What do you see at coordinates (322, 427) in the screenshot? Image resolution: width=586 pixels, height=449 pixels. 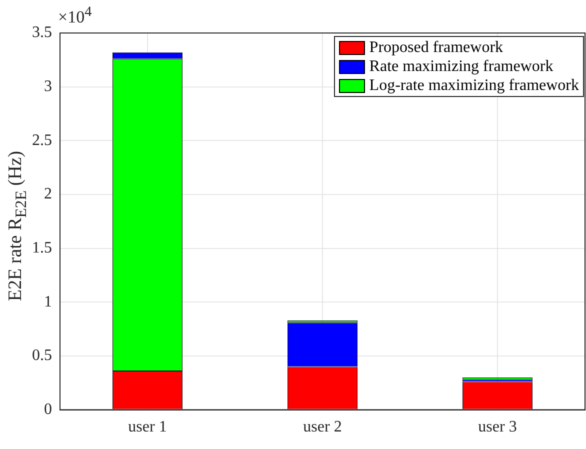 I see `x-tick-label: user 2` at bounding box center [322, 427].